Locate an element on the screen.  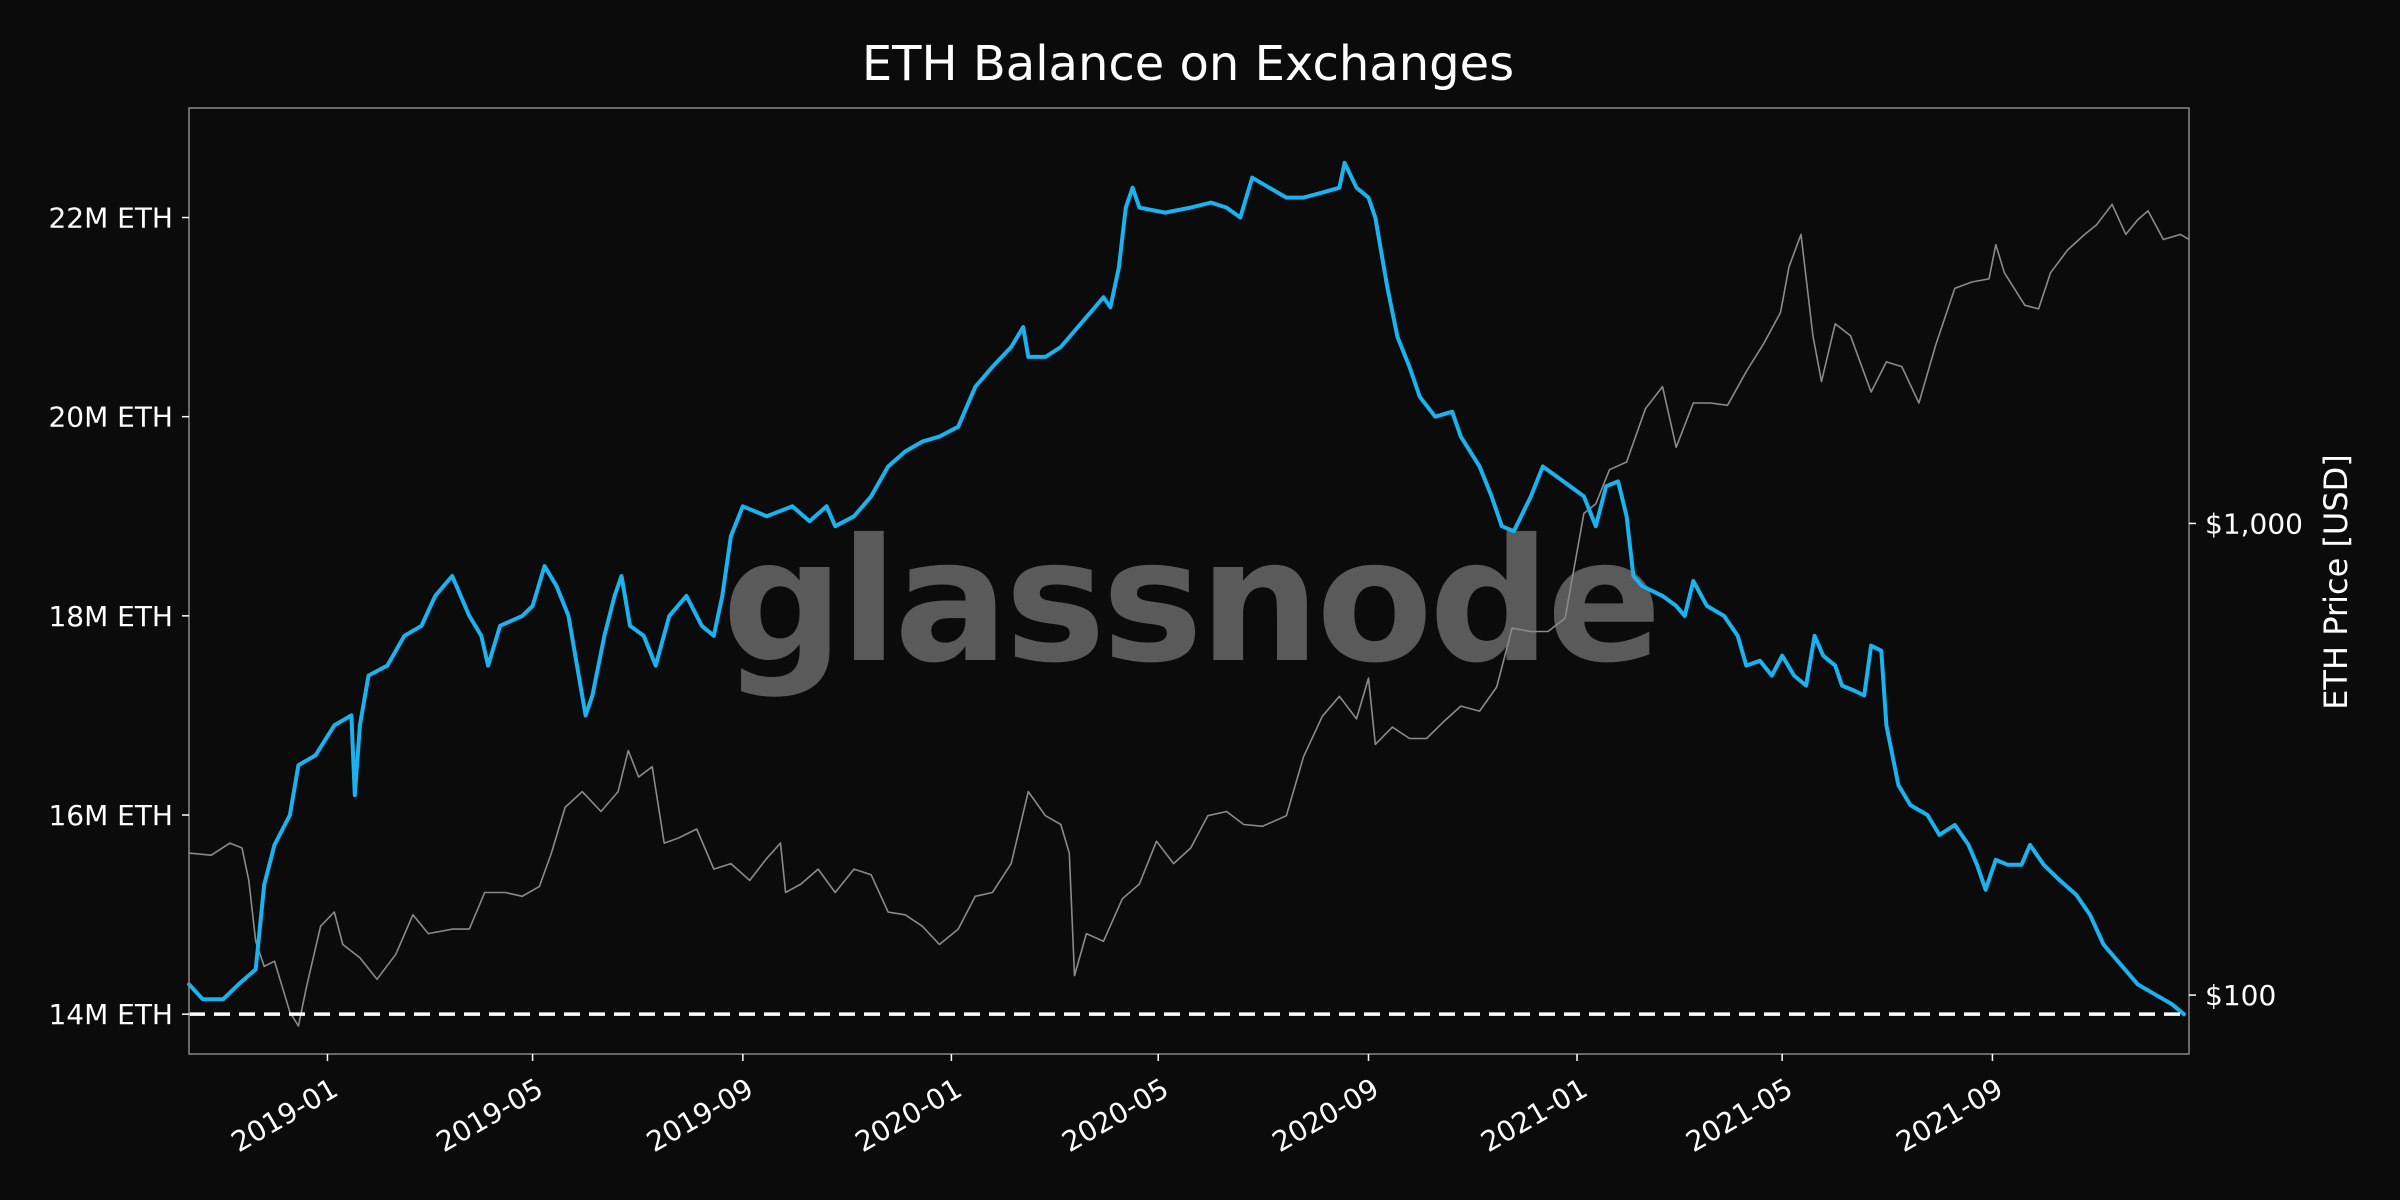
right-axis-ticks: $100 $1,000 is located at coordinates (2246, 759).